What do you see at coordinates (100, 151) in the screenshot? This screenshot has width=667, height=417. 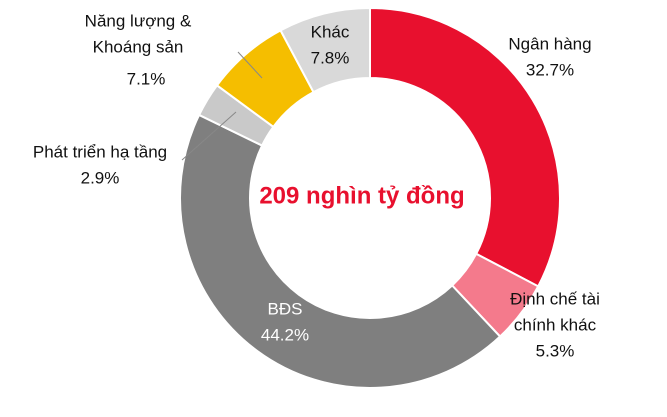 I see `slice-label: Phát triển hạ tầng` at bounding box center [100, 151].